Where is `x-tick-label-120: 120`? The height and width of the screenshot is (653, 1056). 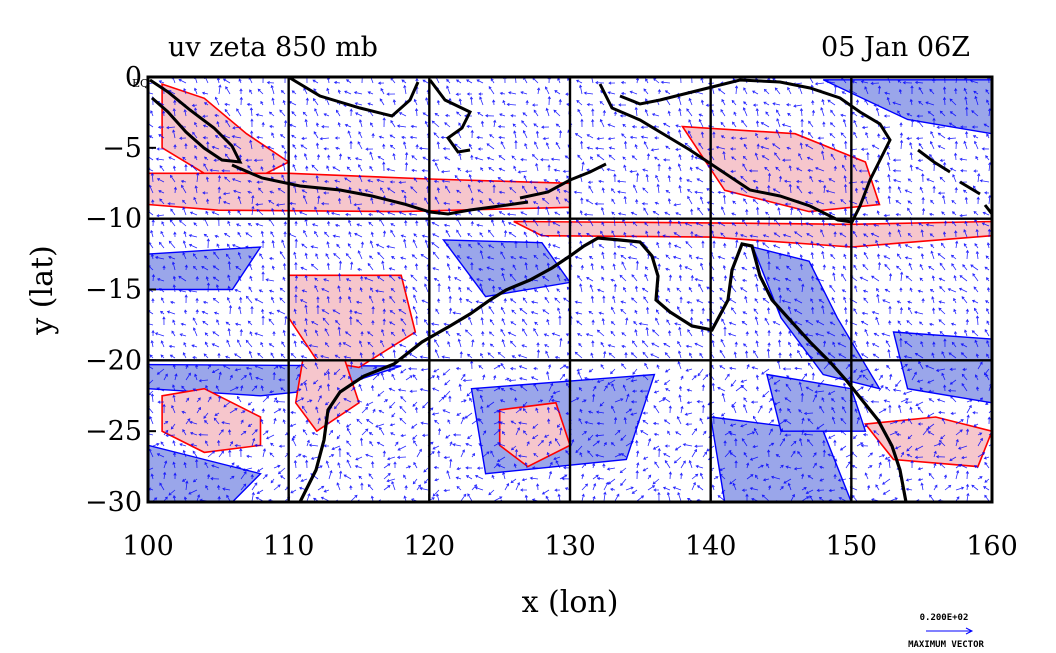
x-tick-label-120: 120 is located at coordinates (430, 546).